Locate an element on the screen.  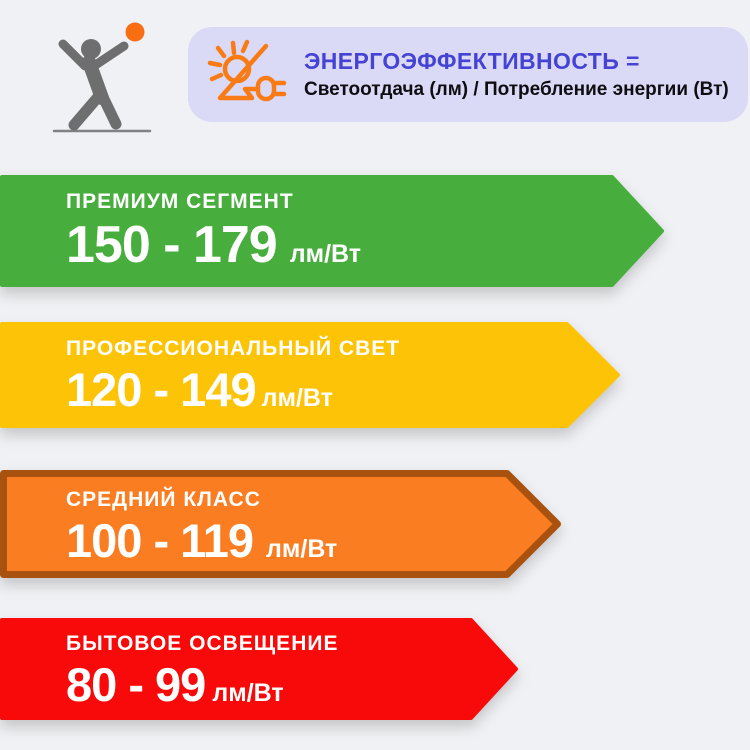
head is located at coordinates (91, 49).